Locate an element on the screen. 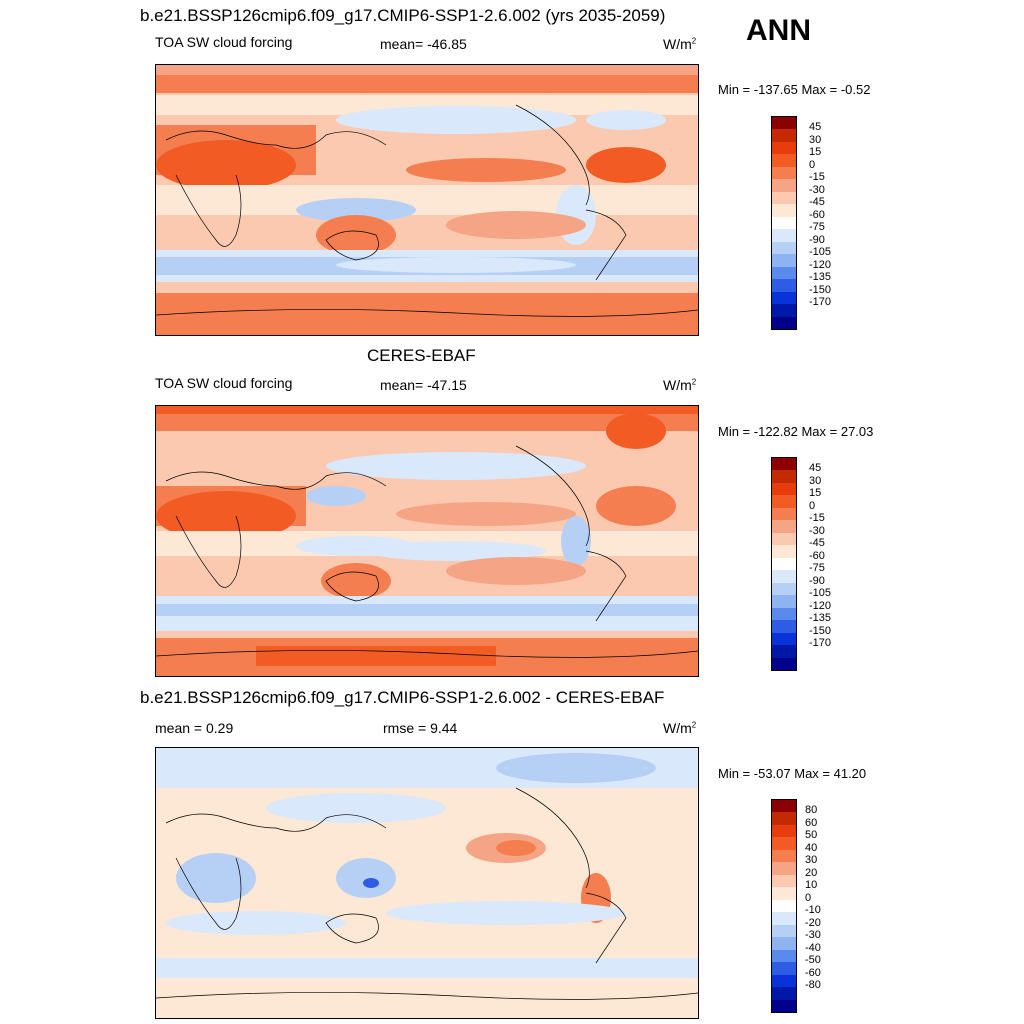 The width and height of the screenshot is (1024, 1024). colorbar-tick-label: -80 is located at coordinates (813, 985).